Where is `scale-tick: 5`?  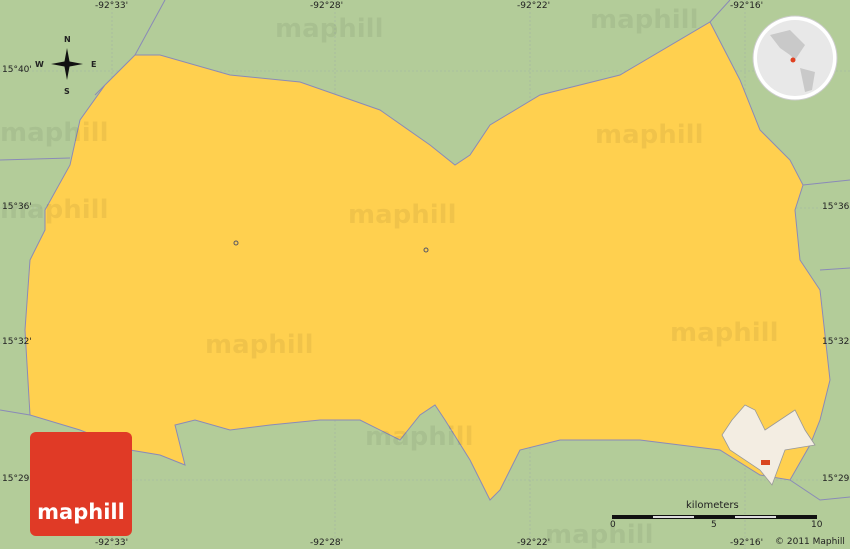
scale-tick: 5 is located at coordinates (714, 525).